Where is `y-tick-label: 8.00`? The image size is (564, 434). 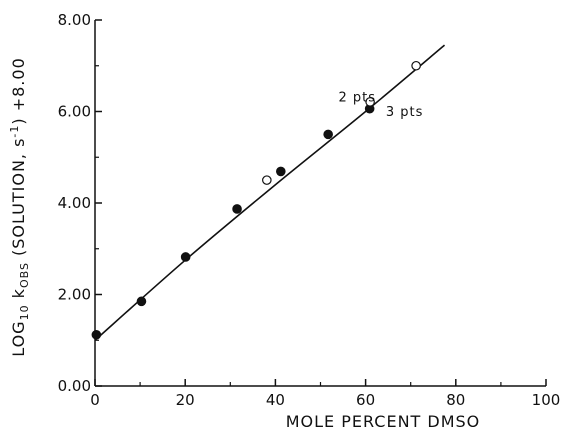 y-tick-label: 8.00 is located at coordinates (74, 20).